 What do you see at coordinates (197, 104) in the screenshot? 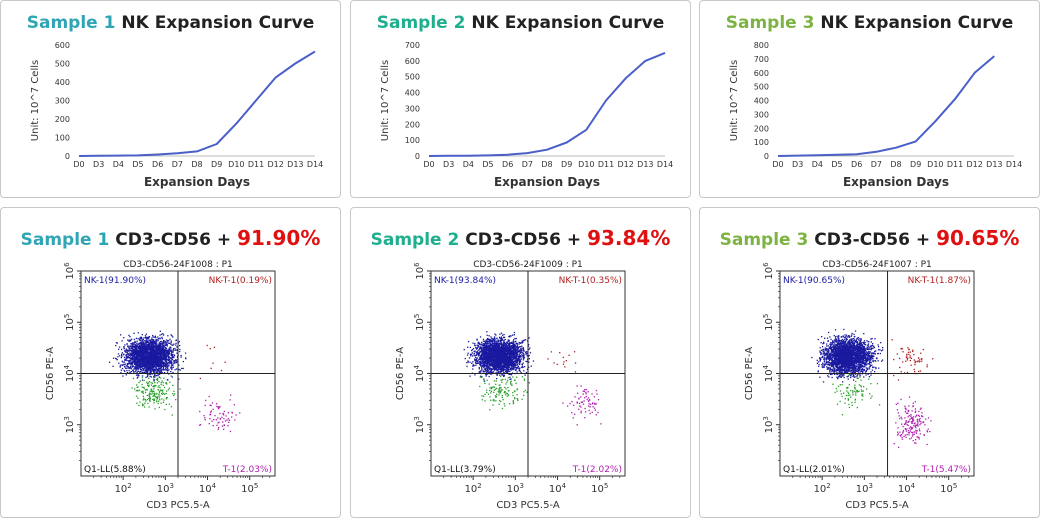
I see `series-line` at bounding box center [197, 104].